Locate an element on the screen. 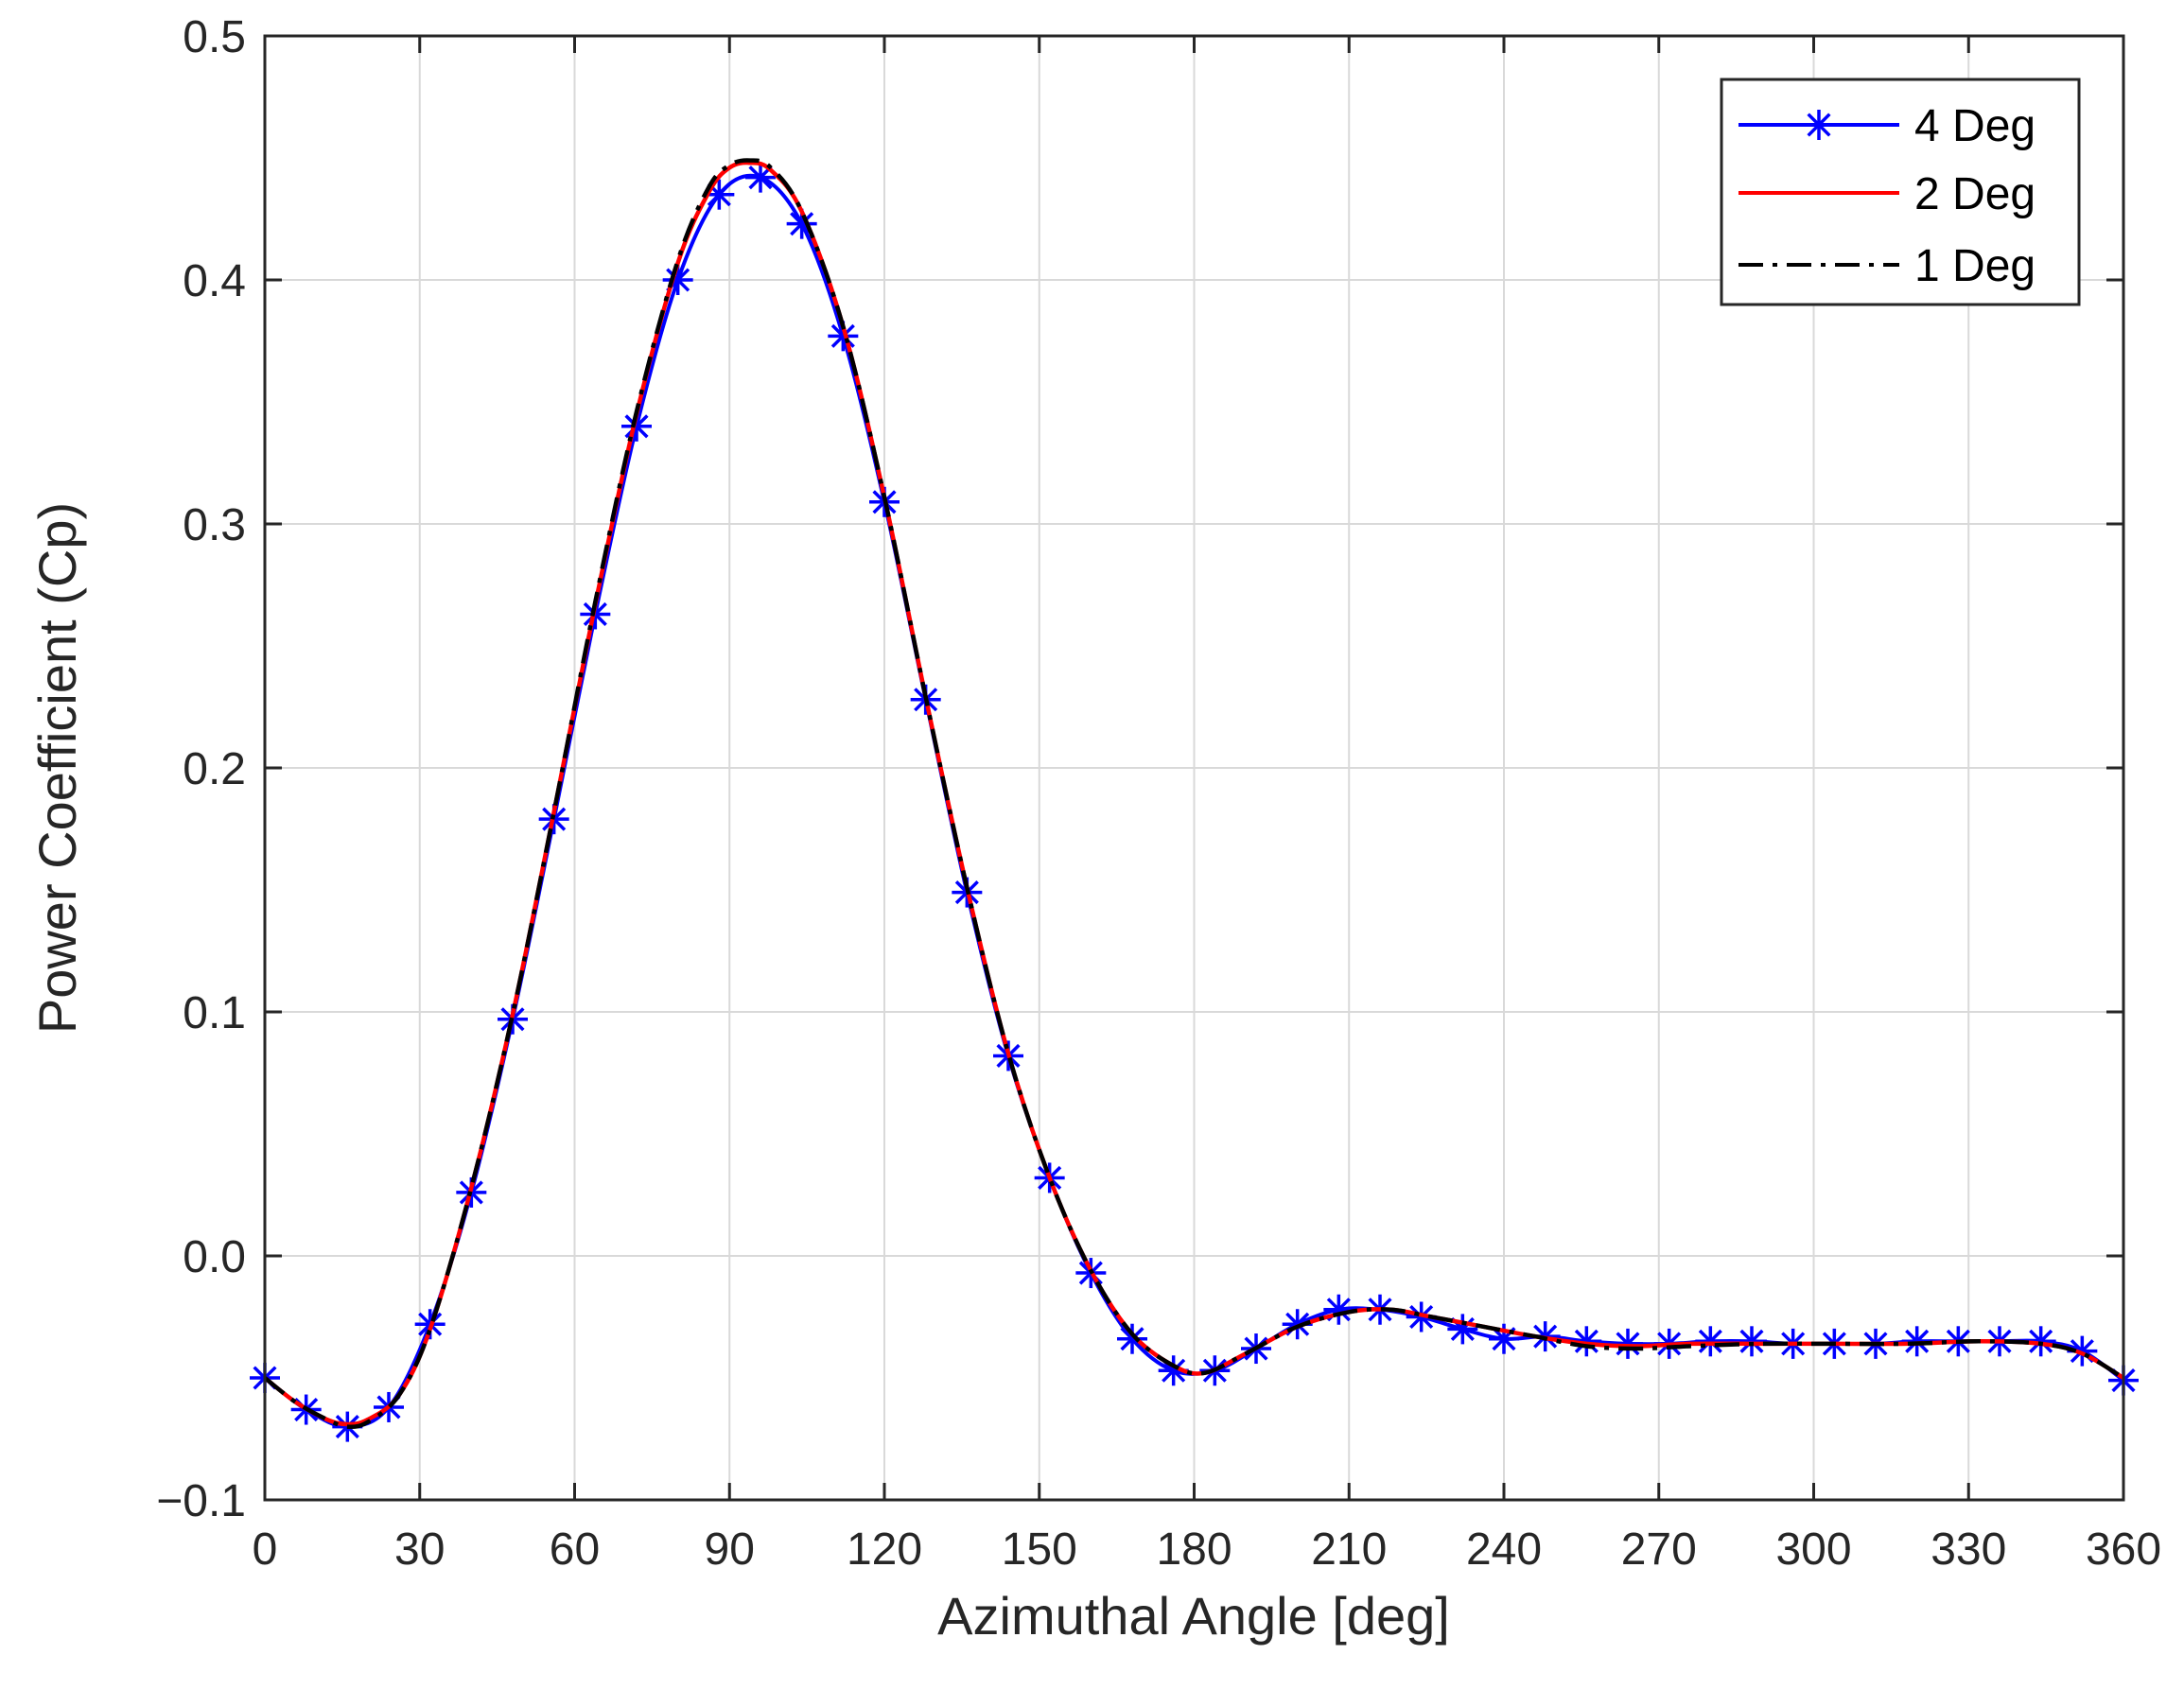  x-tick-label: 360 is located at coordinates (2123, 1549).